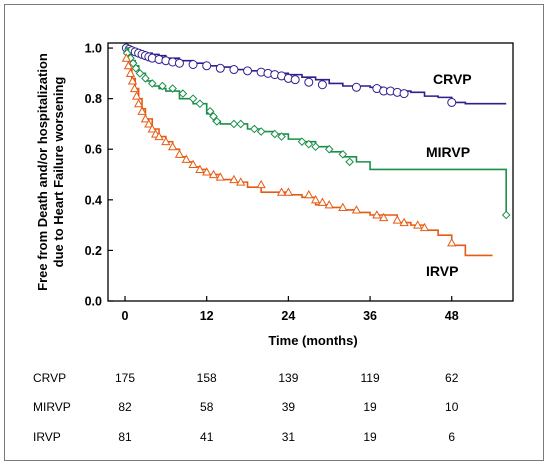 This screenshot has width=550, height=467. Describe the element at coordinates (93, 302) in the screenshot. I see `y-tick-label: 0.0` at that location.